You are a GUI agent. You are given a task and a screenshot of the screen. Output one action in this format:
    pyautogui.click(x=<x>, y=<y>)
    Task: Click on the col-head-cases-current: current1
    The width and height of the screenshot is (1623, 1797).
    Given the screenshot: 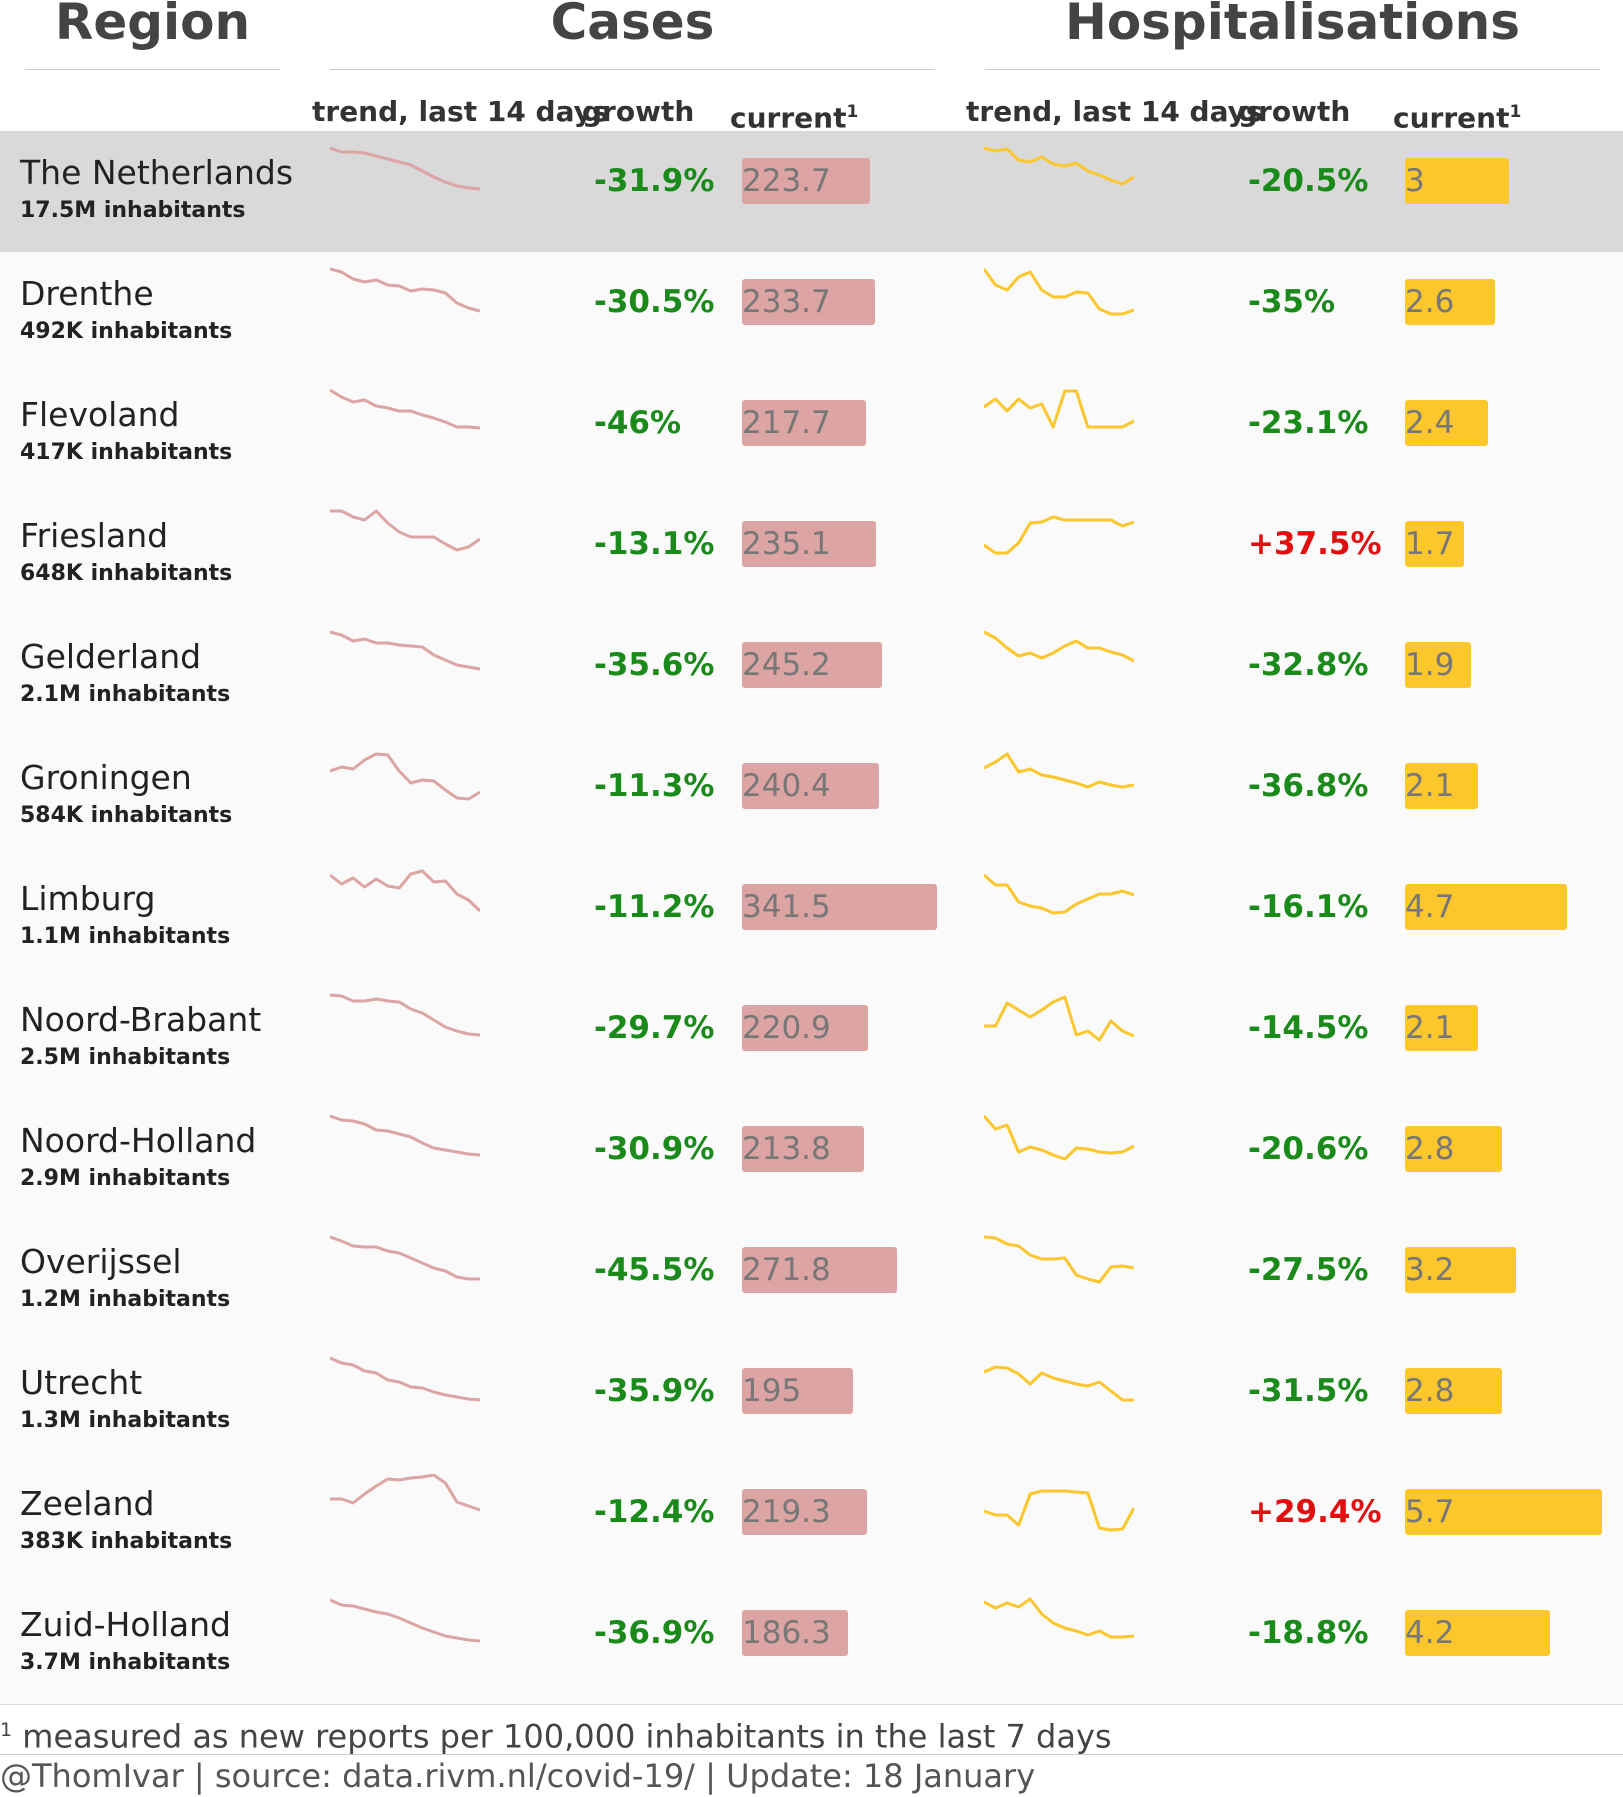 What is the action you would take?
    pyautogui.click(x=794, y=118)
    